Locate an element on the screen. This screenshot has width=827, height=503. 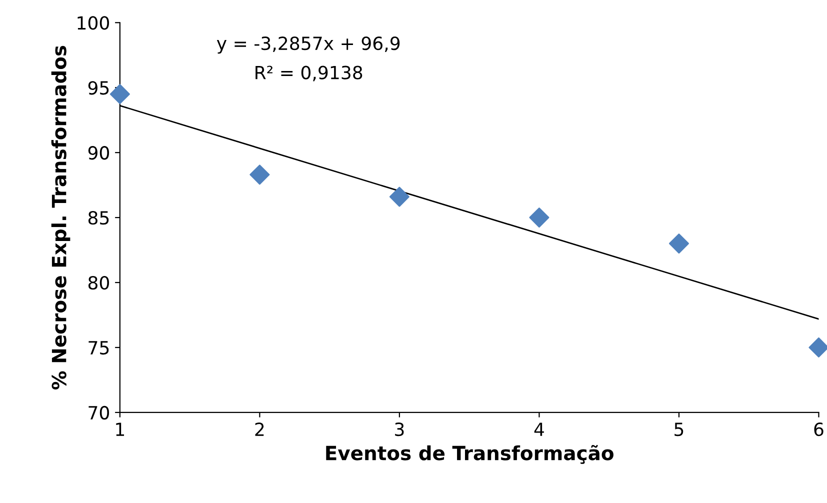
y-tick-label: 95 is located at coordinates (98, 88).